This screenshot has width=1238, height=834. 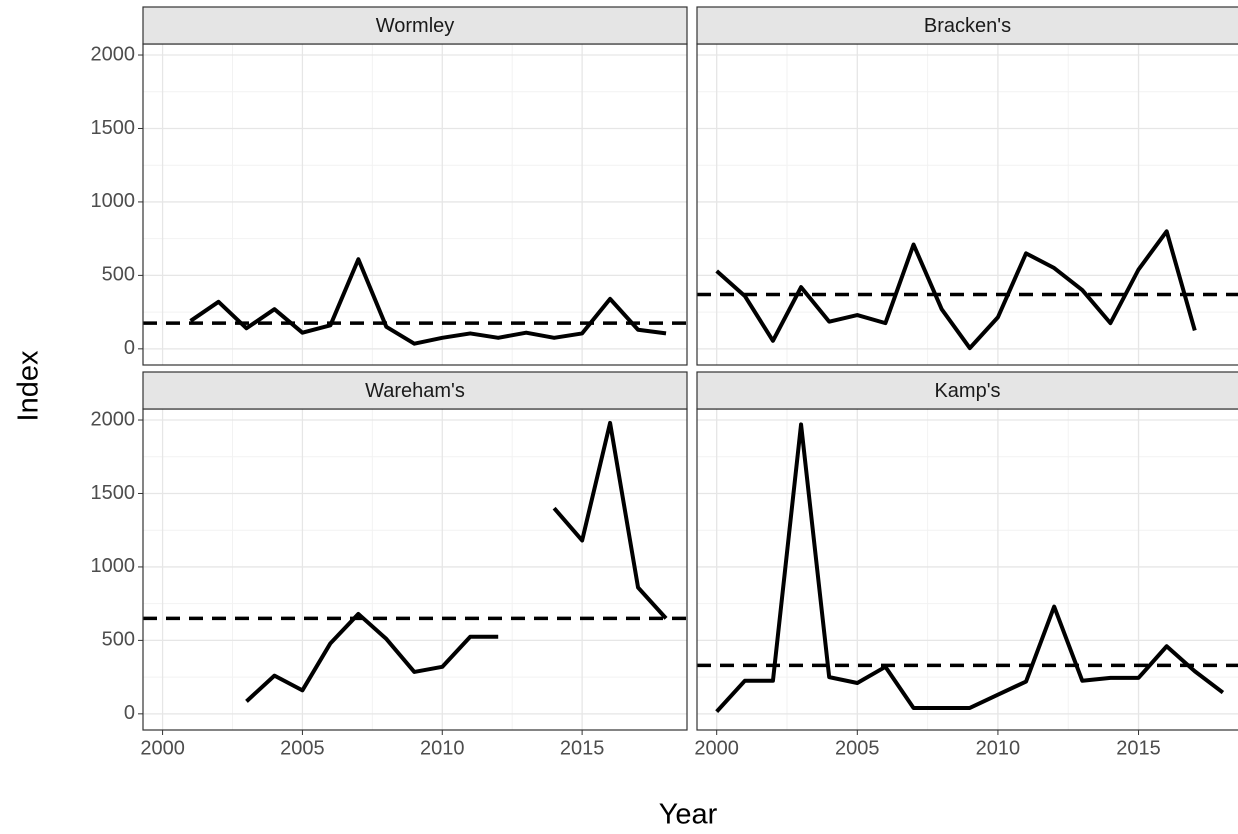 What do you see at coordinates (688, 815) in the screenshot?
I see `x-axis-label: Year` at bounding box center [688, 815].